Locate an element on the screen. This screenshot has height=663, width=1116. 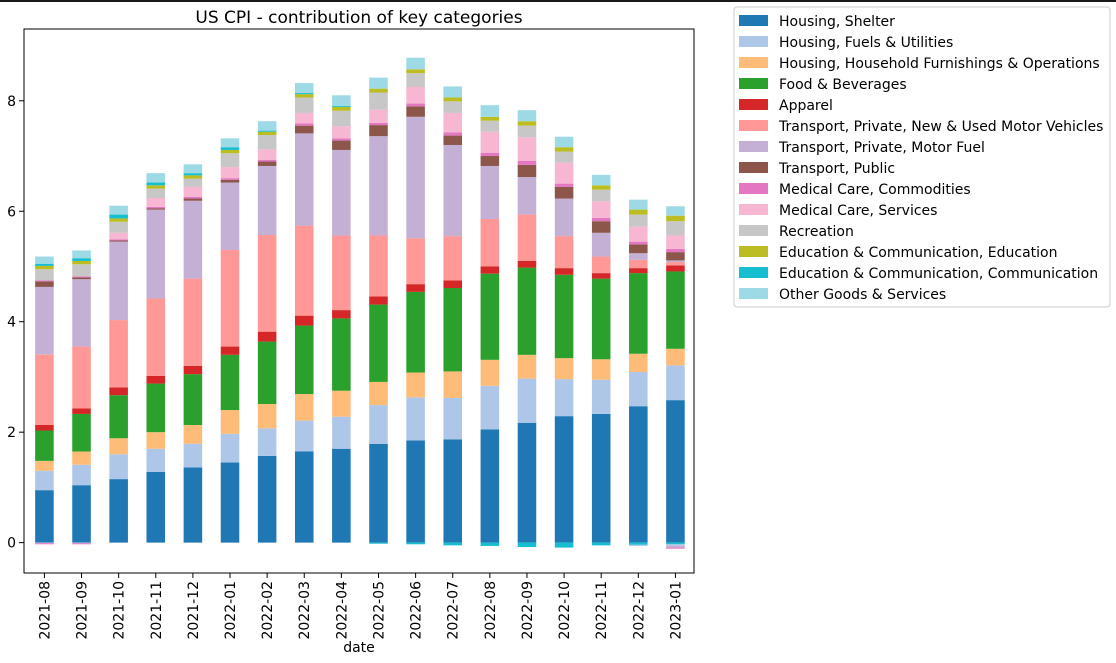
x-tick-label: 2022-11 is located at coordinates (602, 610).